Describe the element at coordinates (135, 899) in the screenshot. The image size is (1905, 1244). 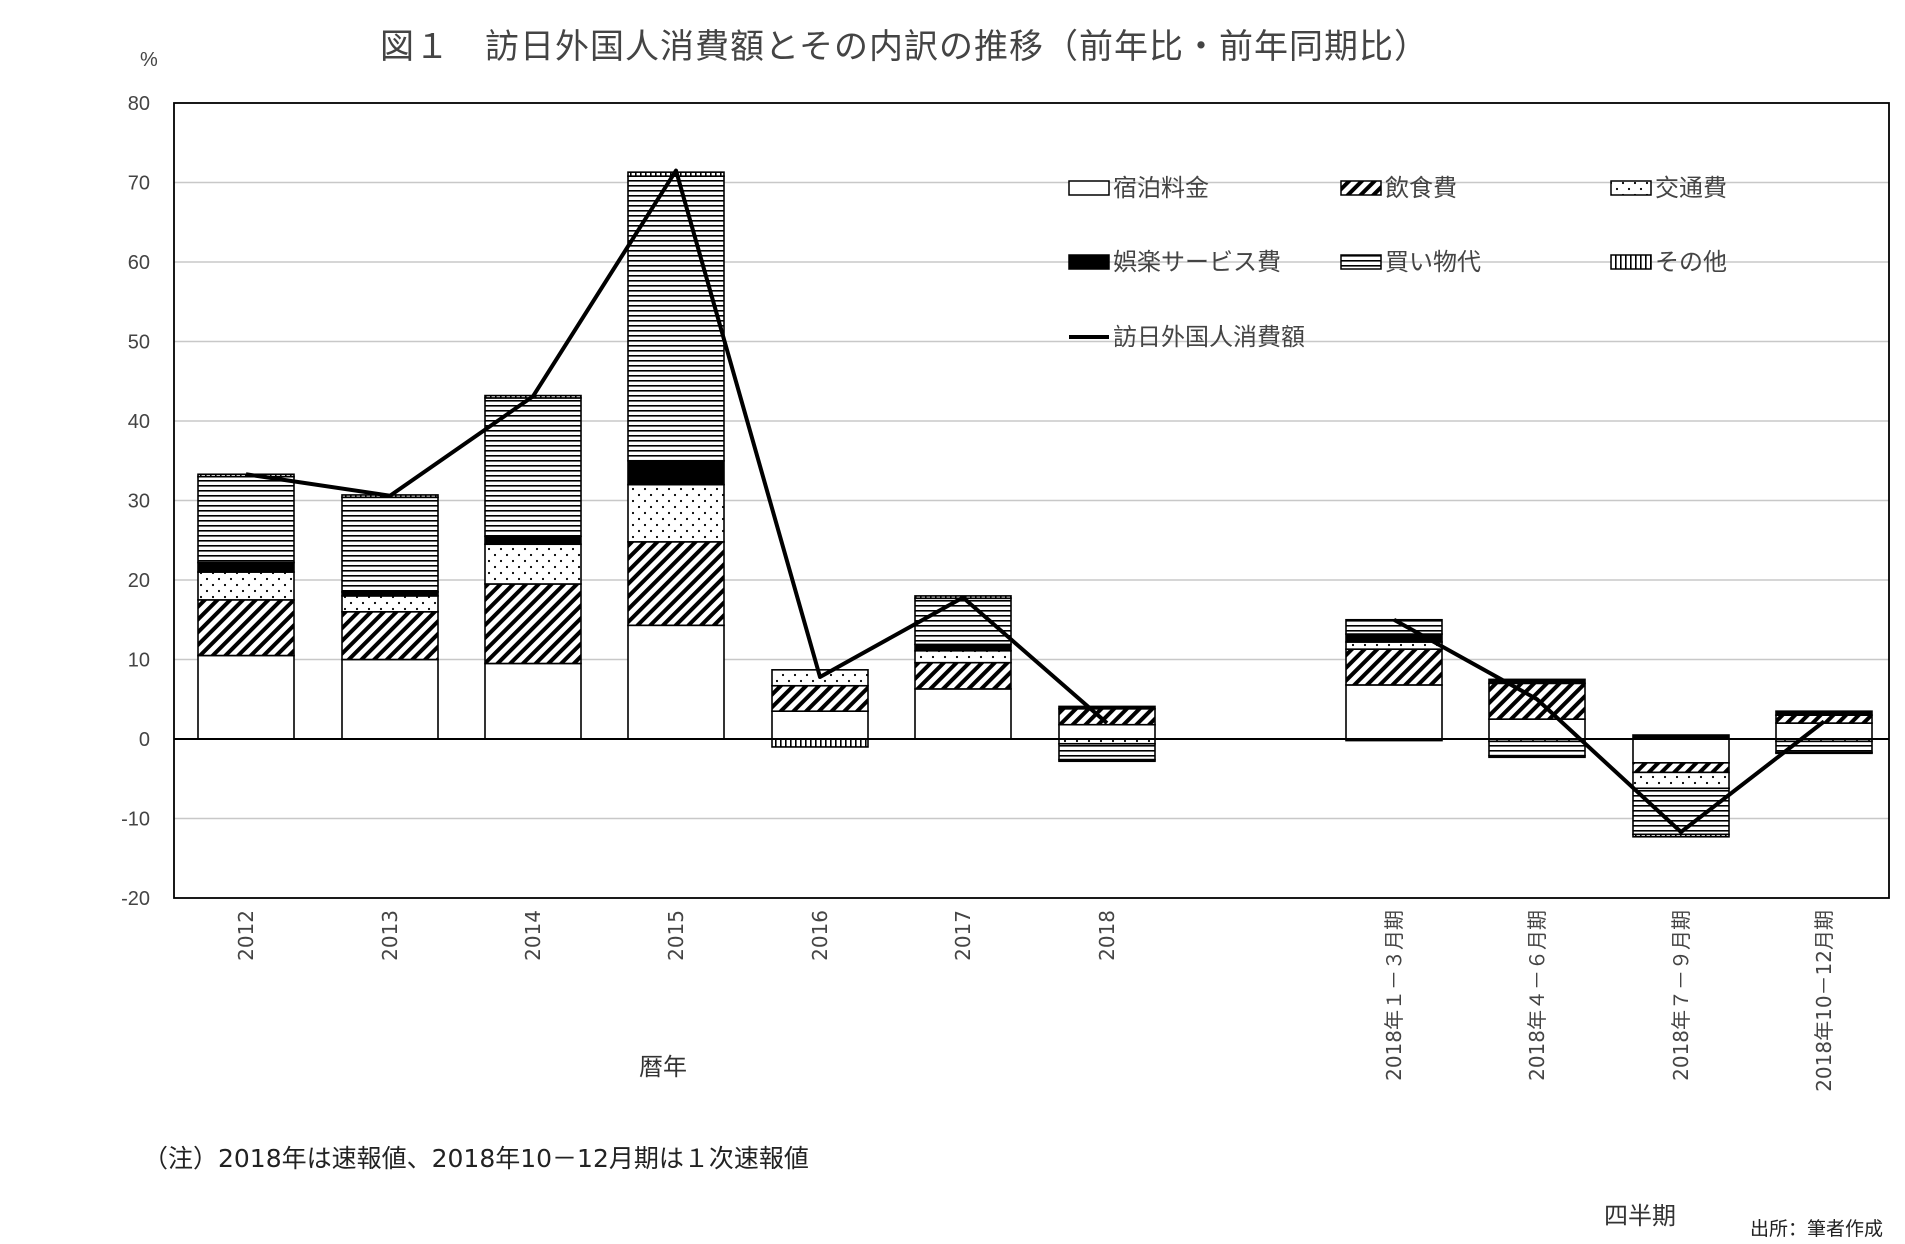
I see `y-tick-label: -20` at that location.